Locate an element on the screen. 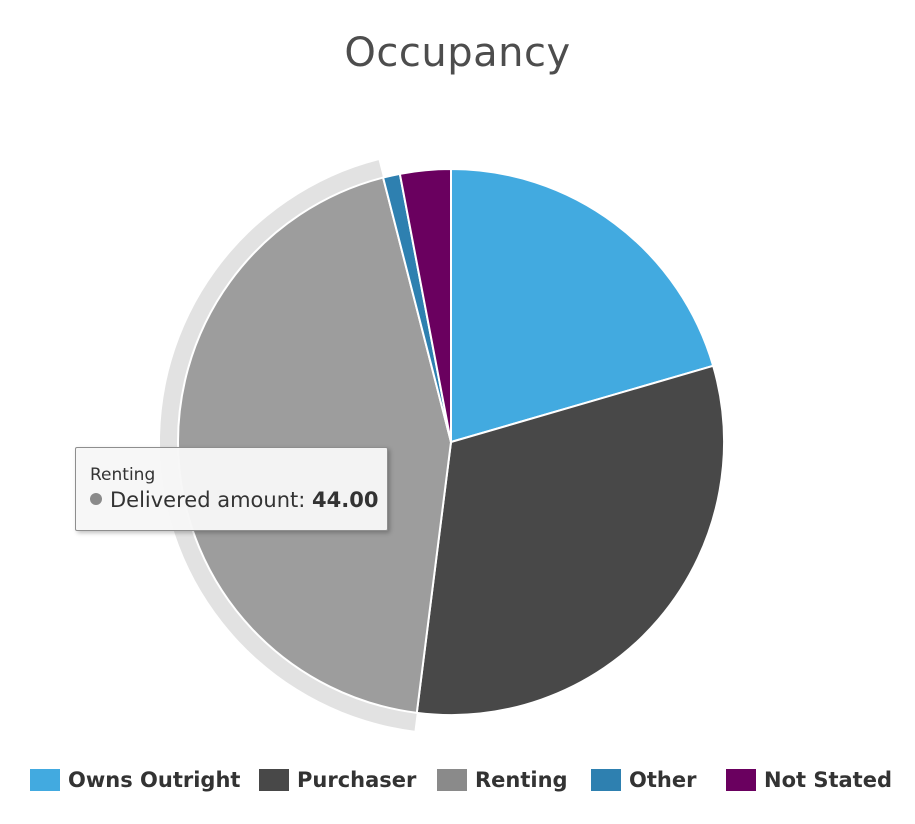 This screenshot has height=824, width=915. pie-slice-purchaser is located at coordinates (570, 540).